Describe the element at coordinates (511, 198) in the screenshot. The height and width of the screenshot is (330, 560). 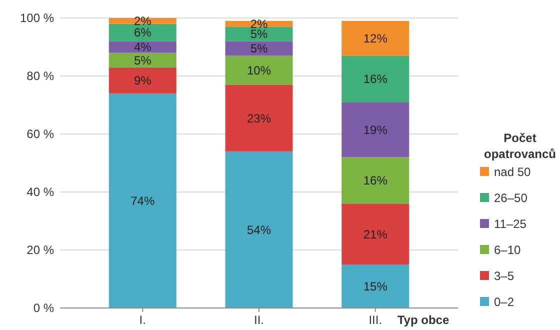
I see `legend-label: 26–50` at that location.